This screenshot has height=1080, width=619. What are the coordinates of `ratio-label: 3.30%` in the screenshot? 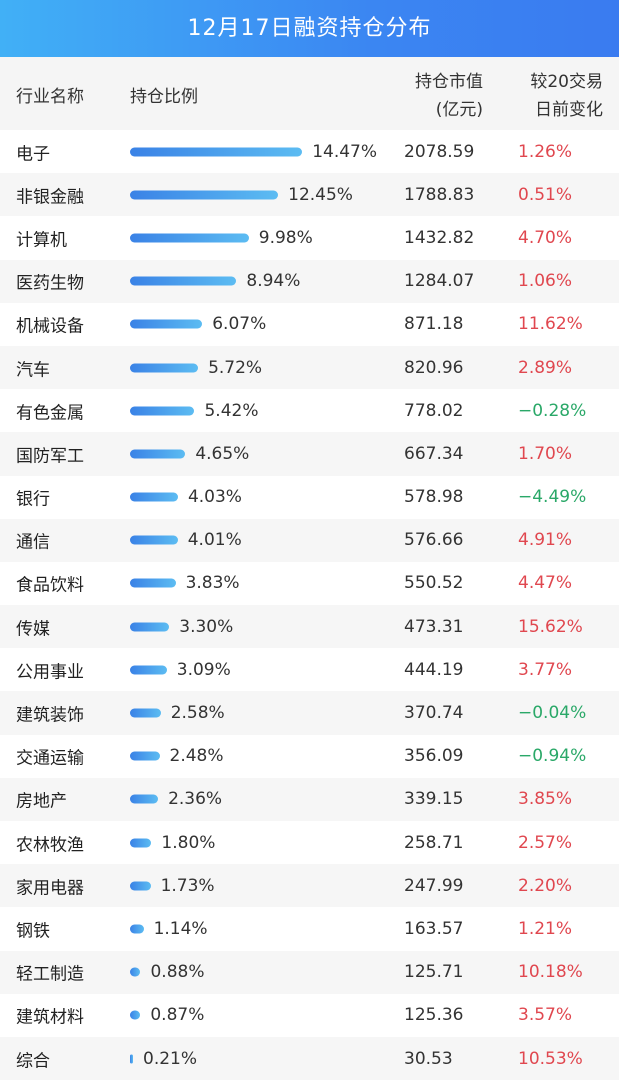 It's located at (206, 626).